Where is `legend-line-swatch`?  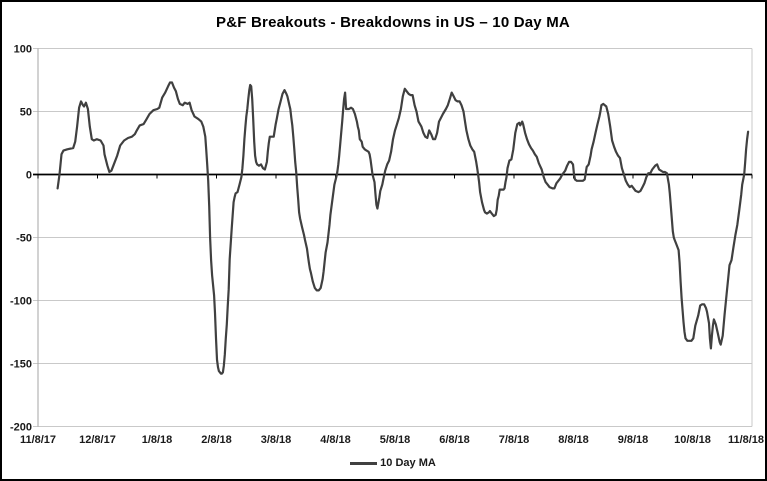 legend-line-swatch is located at coordinates (364, 463).